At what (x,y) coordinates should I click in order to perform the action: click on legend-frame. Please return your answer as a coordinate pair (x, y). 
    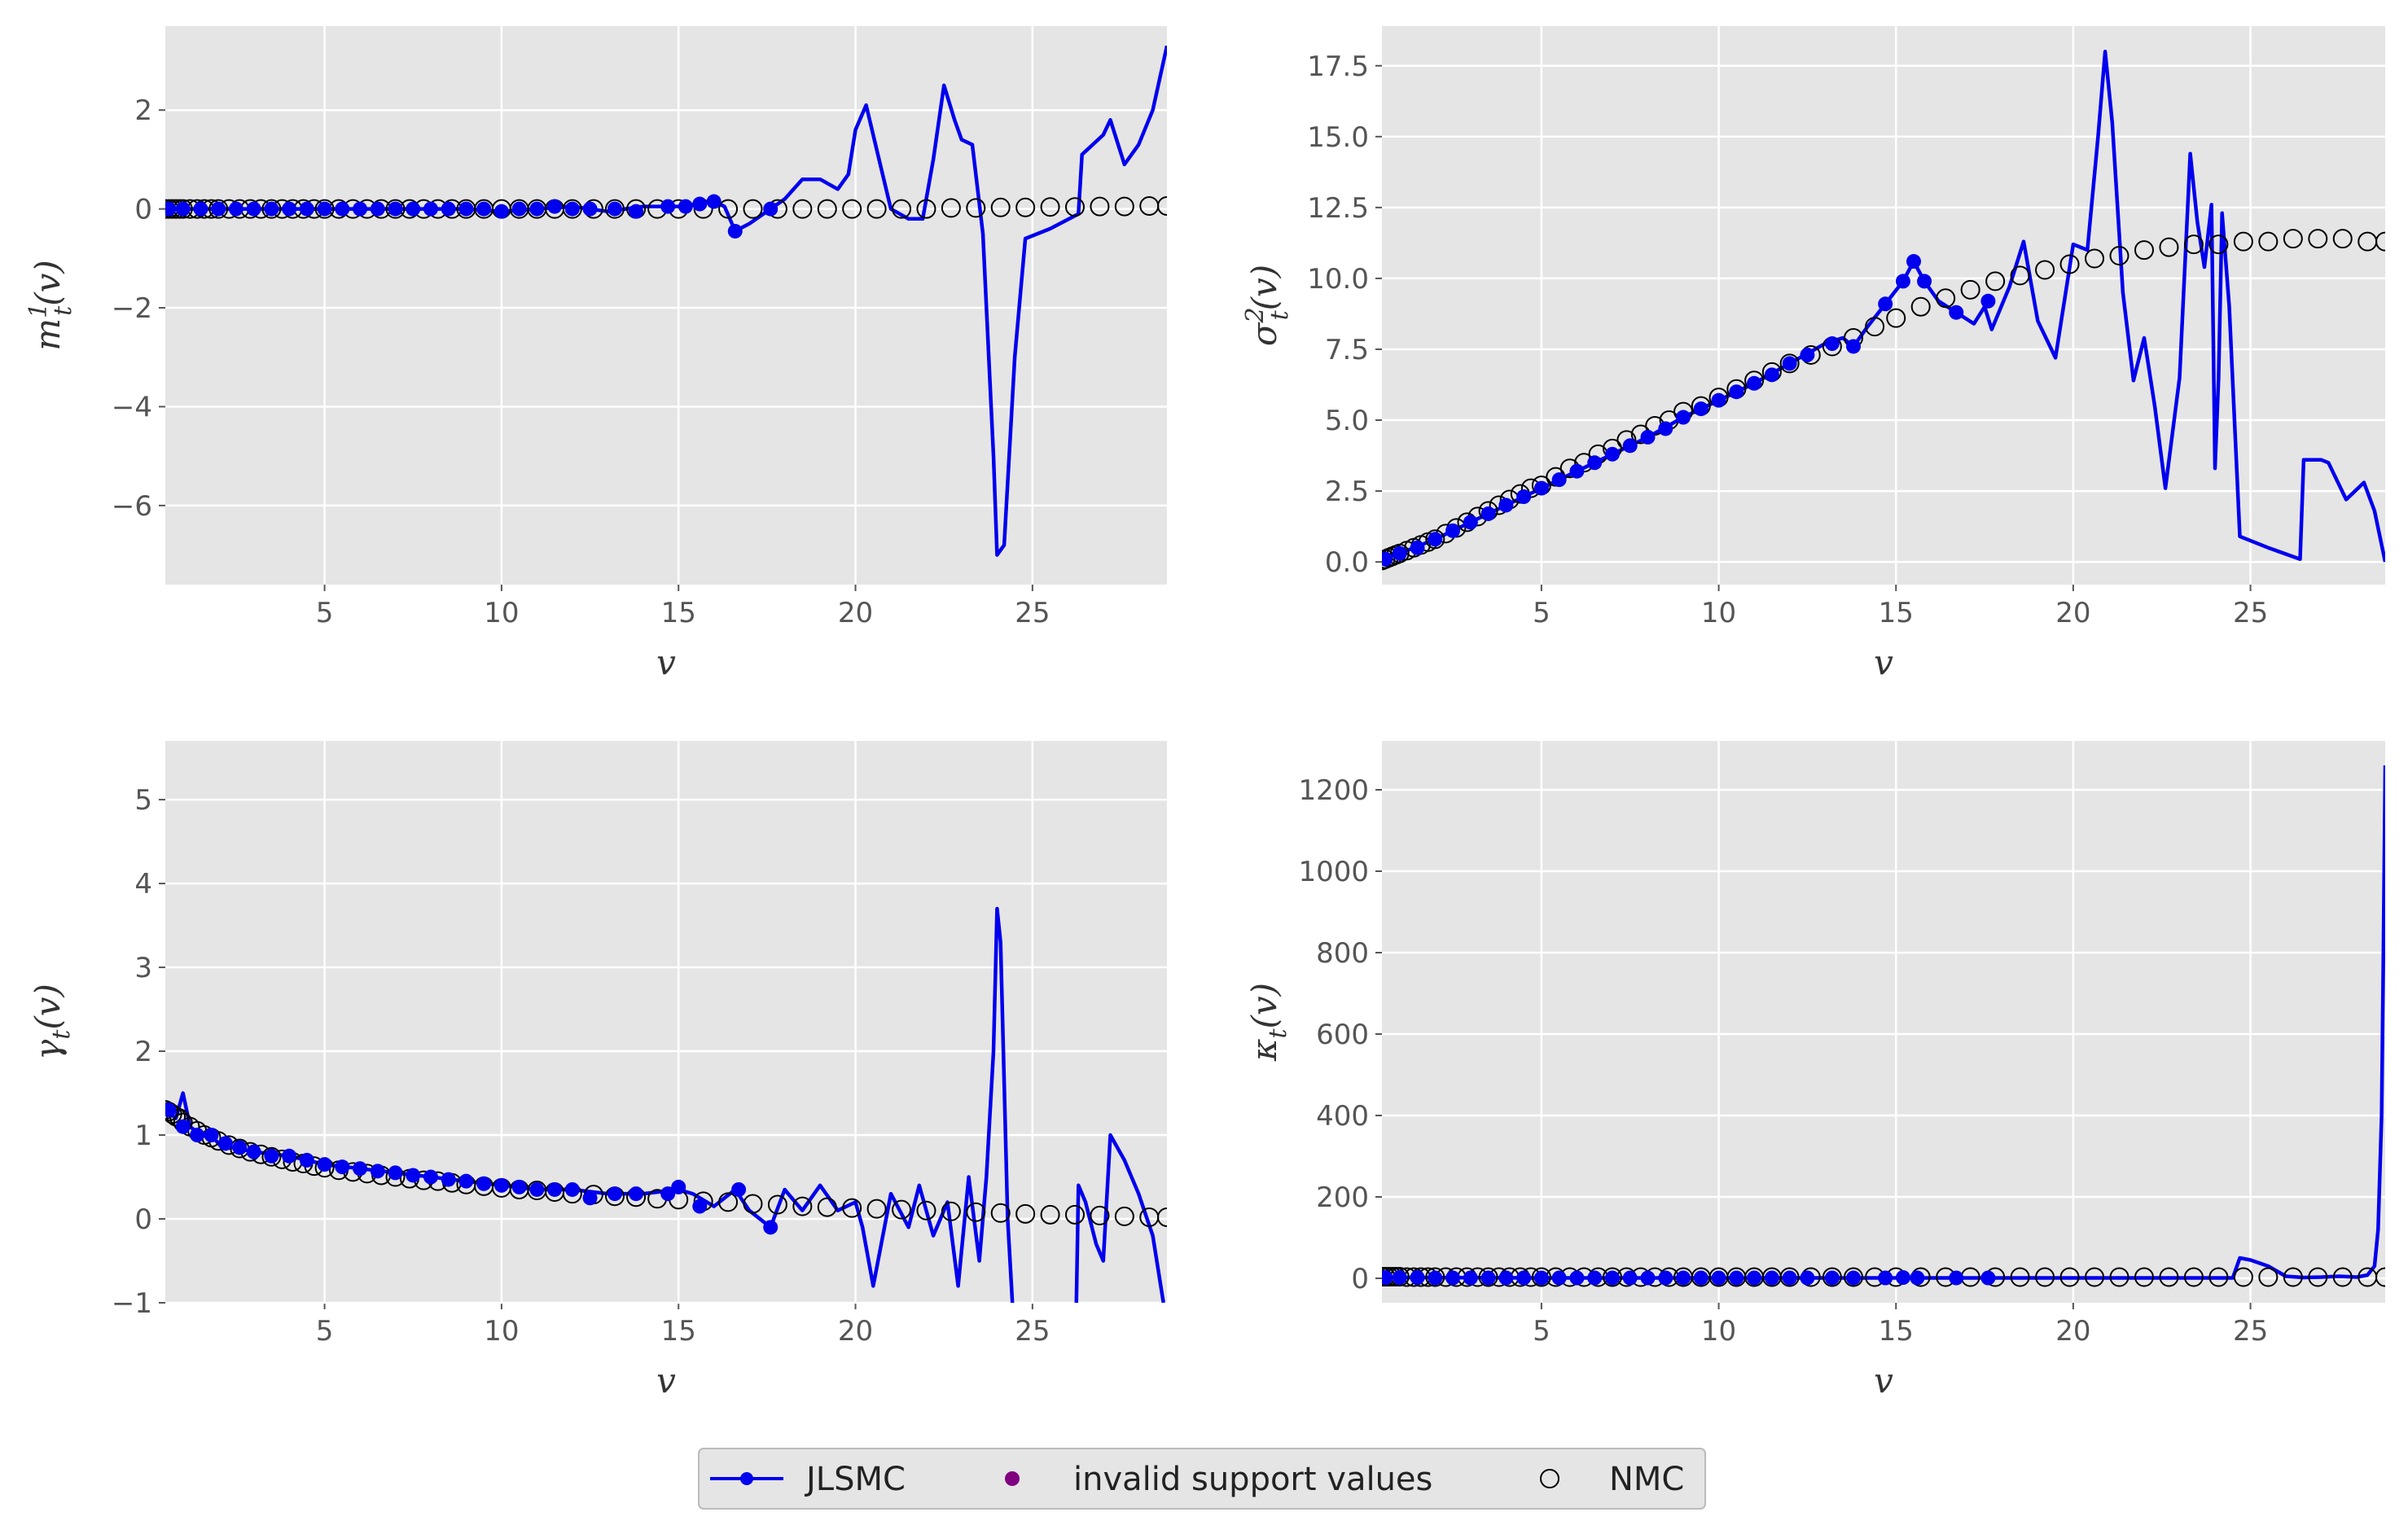
    Looking at the image, I should click on (1202, 1479).